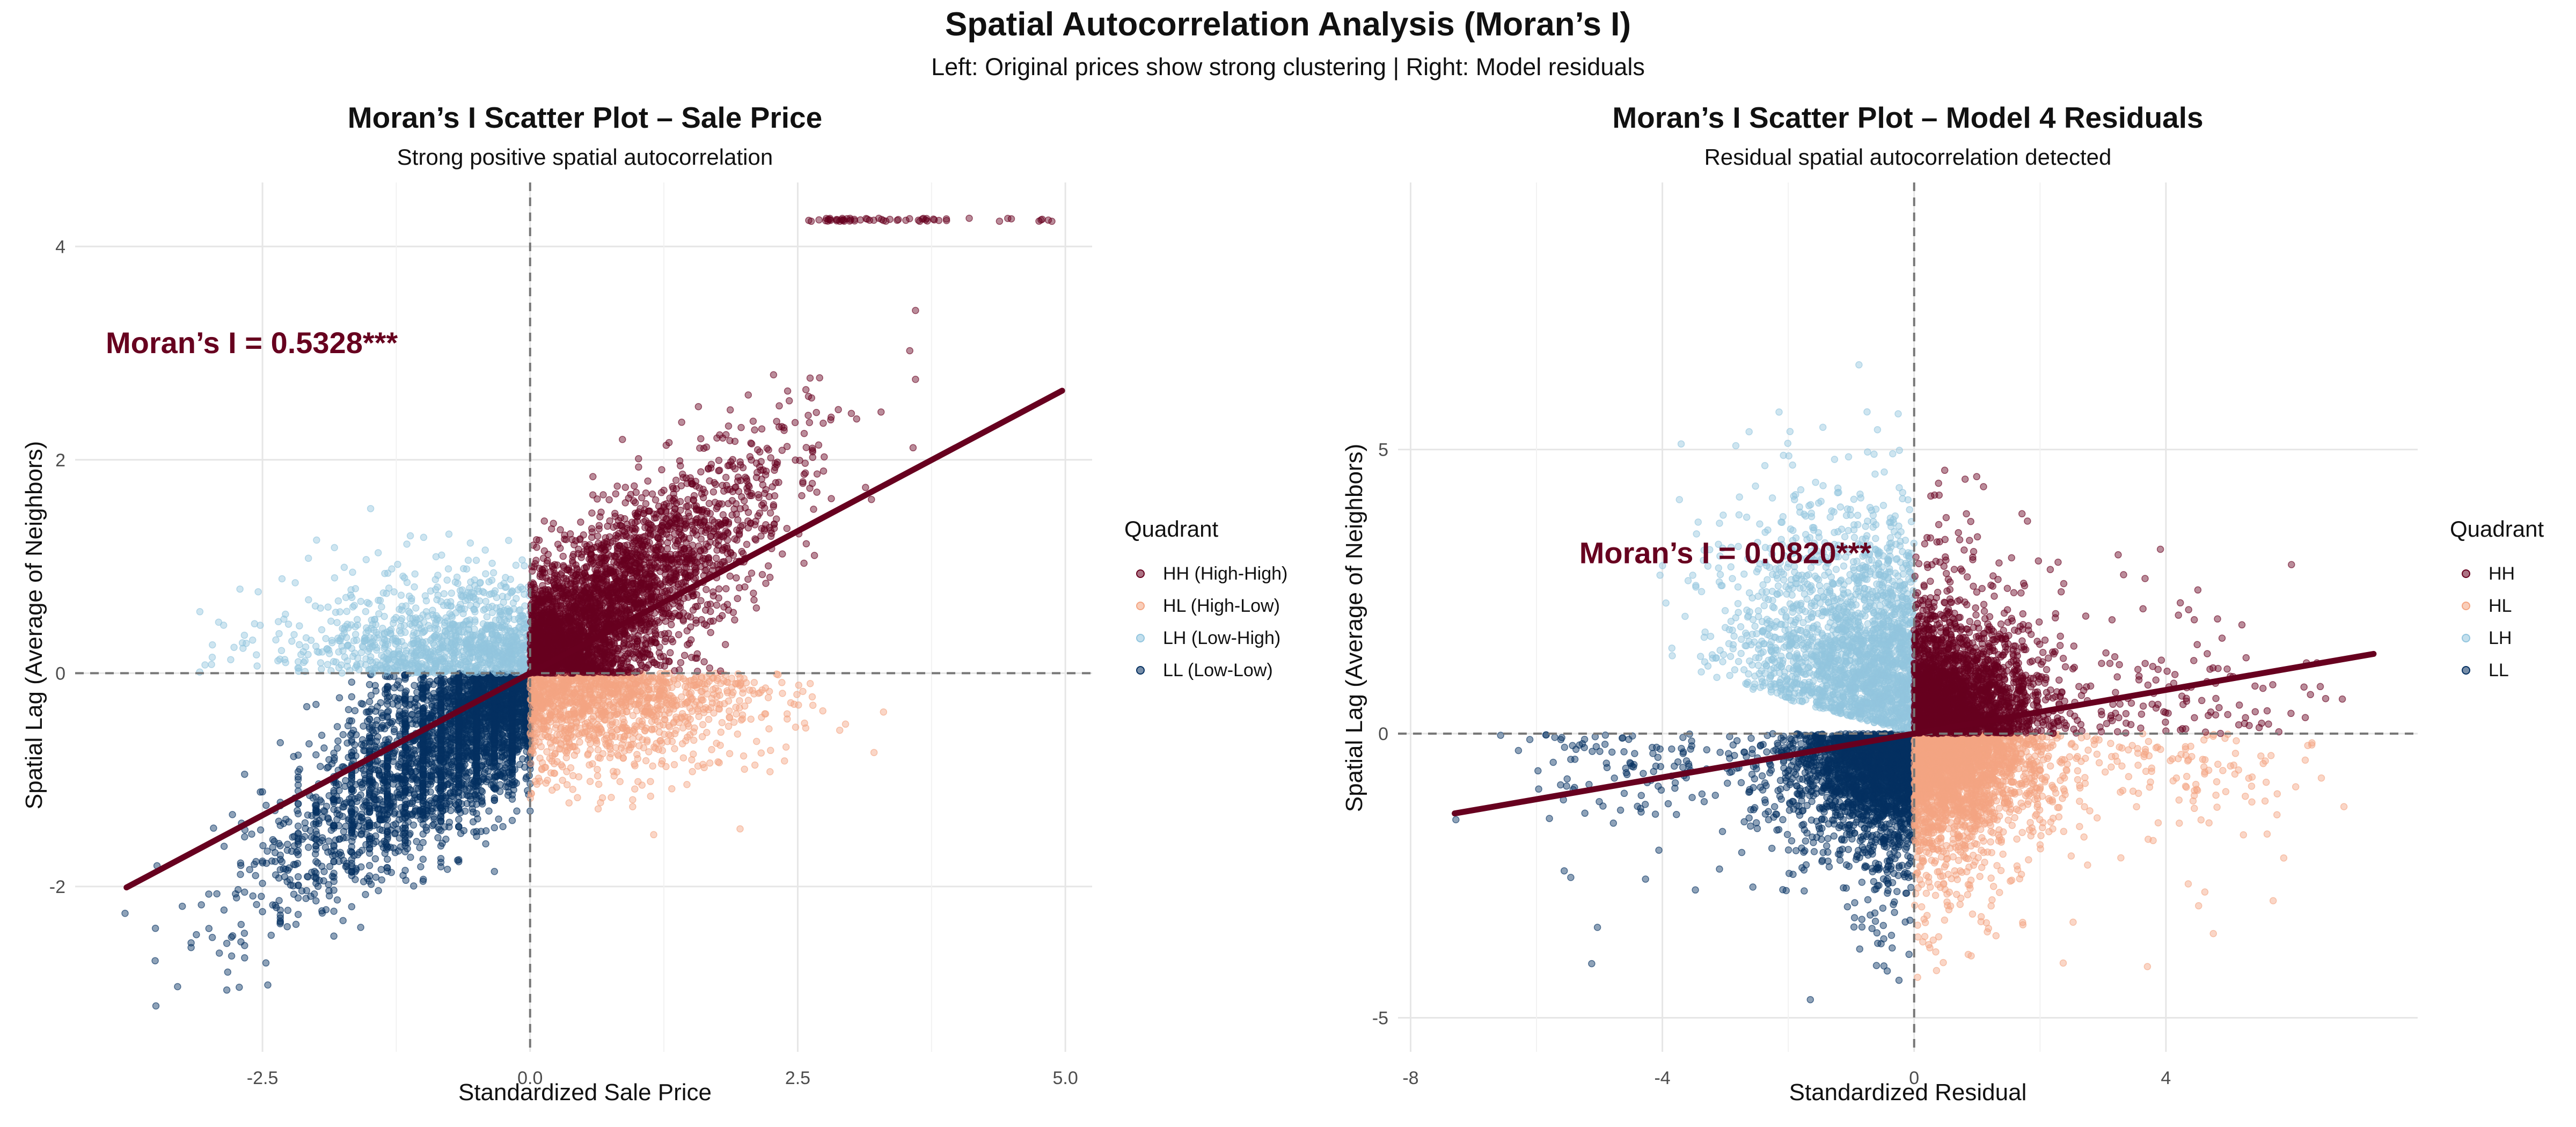 The image size is (2576, 1127). I want to click on chart-subtitle: Strong positive spatial autocorrelation, so click(585, 157).